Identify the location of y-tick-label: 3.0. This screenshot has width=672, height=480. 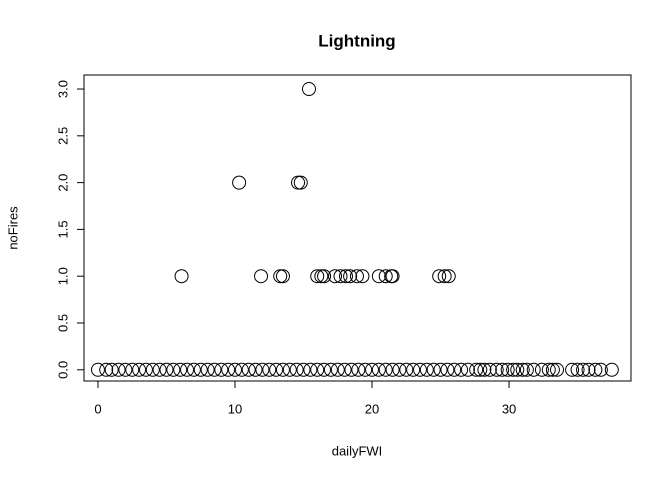
(62, 89).